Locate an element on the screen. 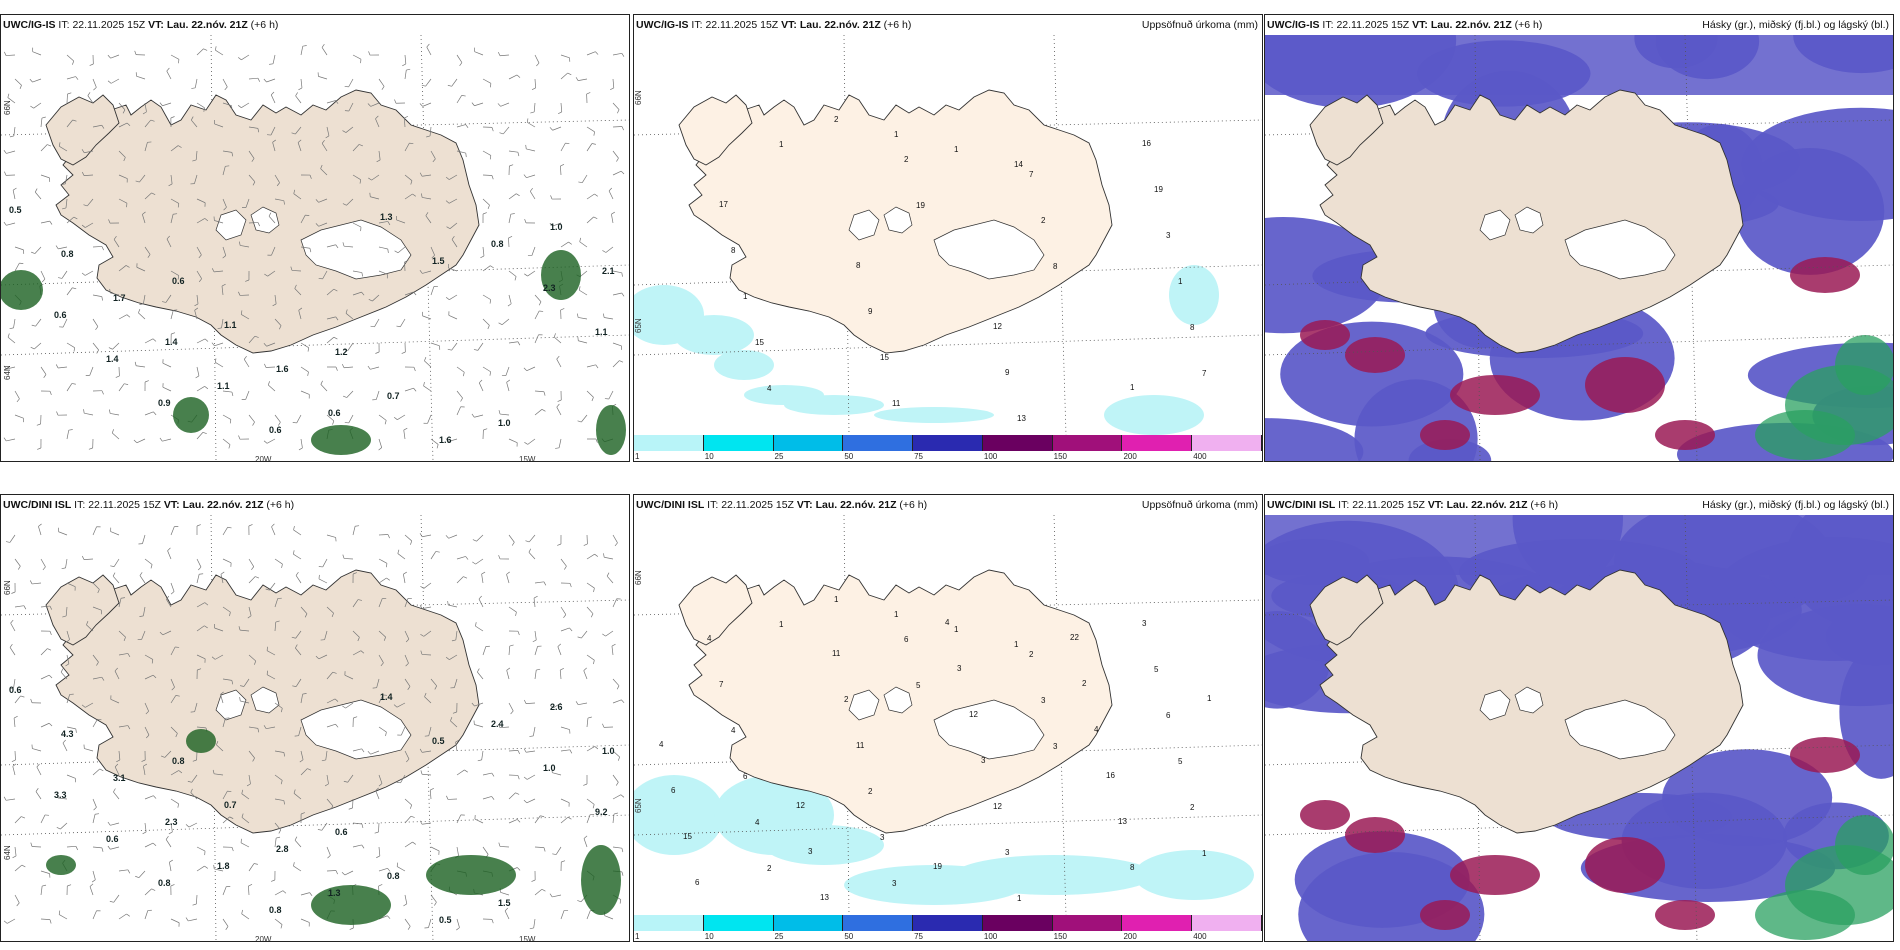 Image resolution: width=1900 pixels, height=950 pixels. glacier is located at coordinates (864, 225).